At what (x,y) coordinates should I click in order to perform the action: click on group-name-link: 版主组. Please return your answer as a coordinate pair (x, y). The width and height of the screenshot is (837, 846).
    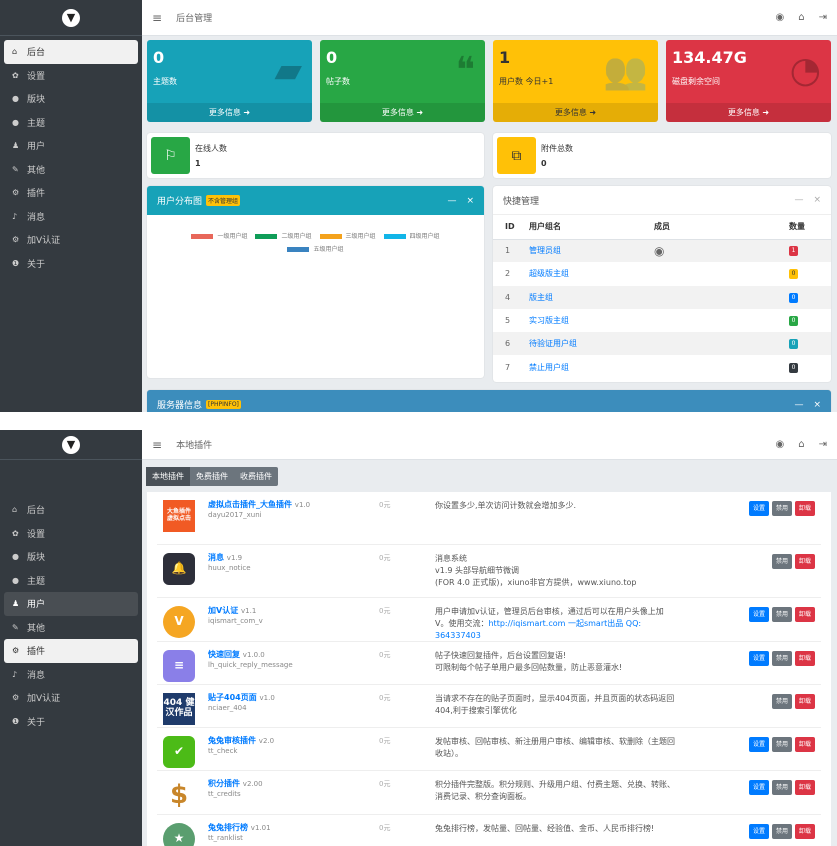
    Looking at the image, I should click on (541, 297).